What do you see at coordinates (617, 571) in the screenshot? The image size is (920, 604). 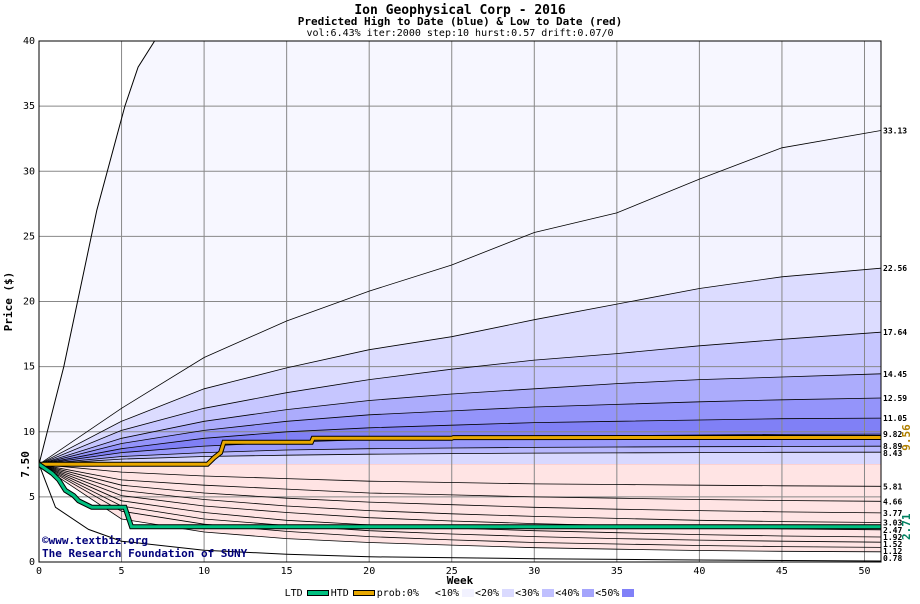 I see `x-tick-35: 35` at bounding box center [617, 571].